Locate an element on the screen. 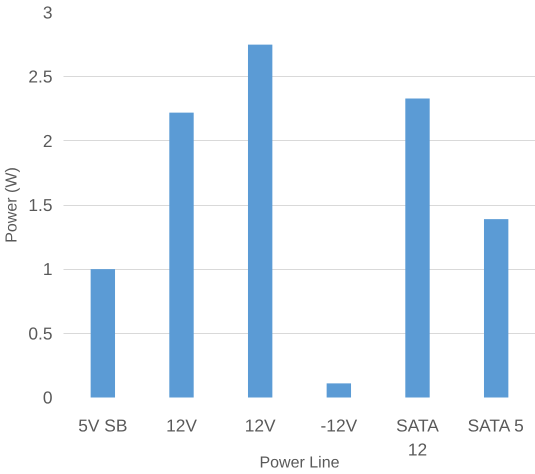 This screenshot has height=474, width=535. x-tick-label: SATA 12 is located at coordinates (418, 438).